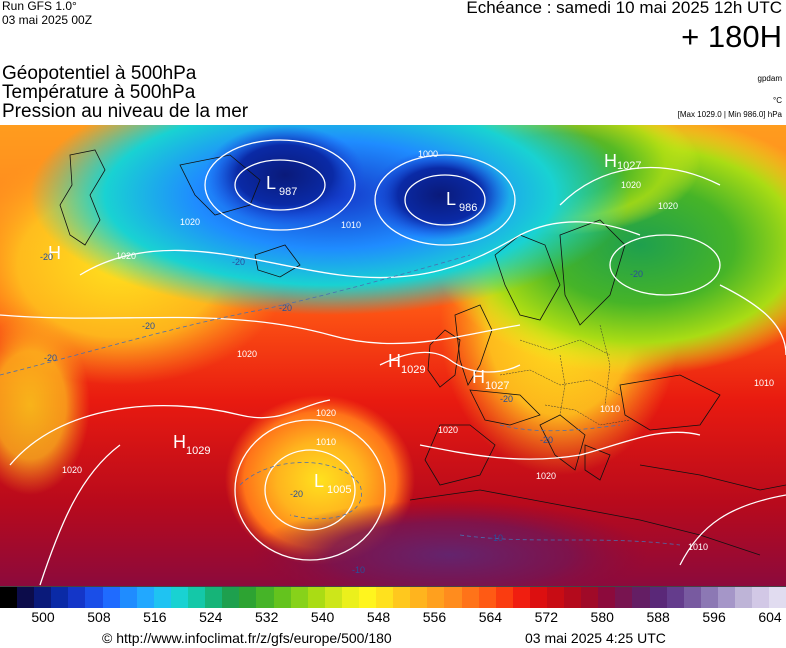 This screenshot has height=648, width=786. I want to click on colorbar-tick-label: 508, so click(99, 617).